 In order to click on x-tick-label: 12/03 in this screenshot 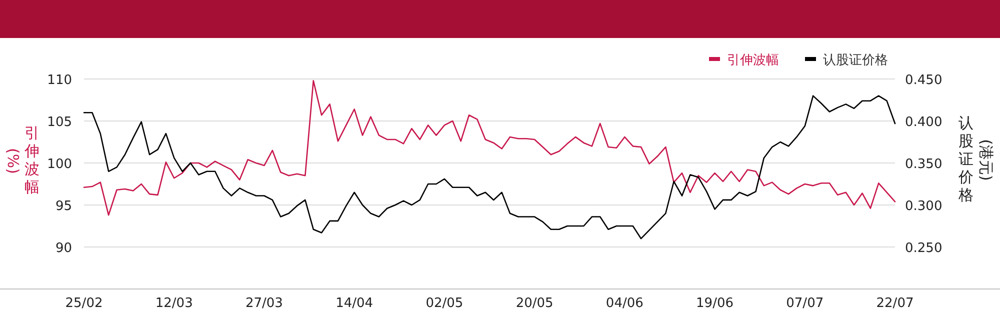, I will do `click(174, 303)`.